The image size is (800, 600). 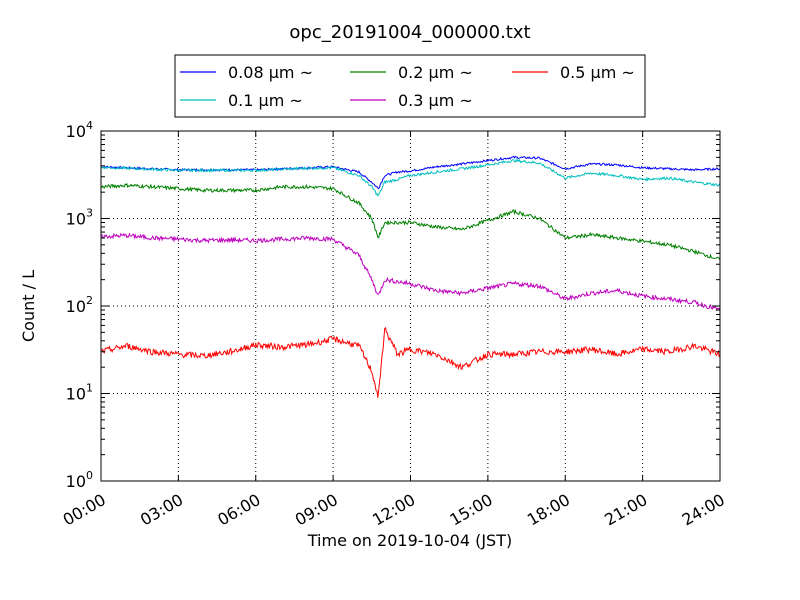 I want to click on y-axis-label: Count / L, so click(x=28, y=306).